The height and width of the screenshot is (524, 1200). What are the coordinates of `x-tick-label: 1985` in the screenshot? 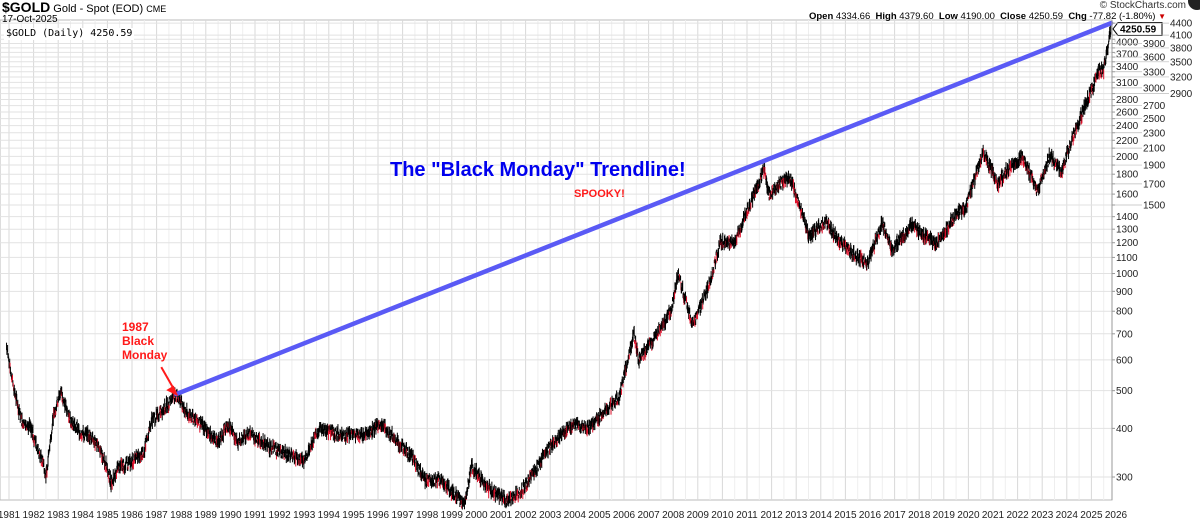 It's located at (107, 515).